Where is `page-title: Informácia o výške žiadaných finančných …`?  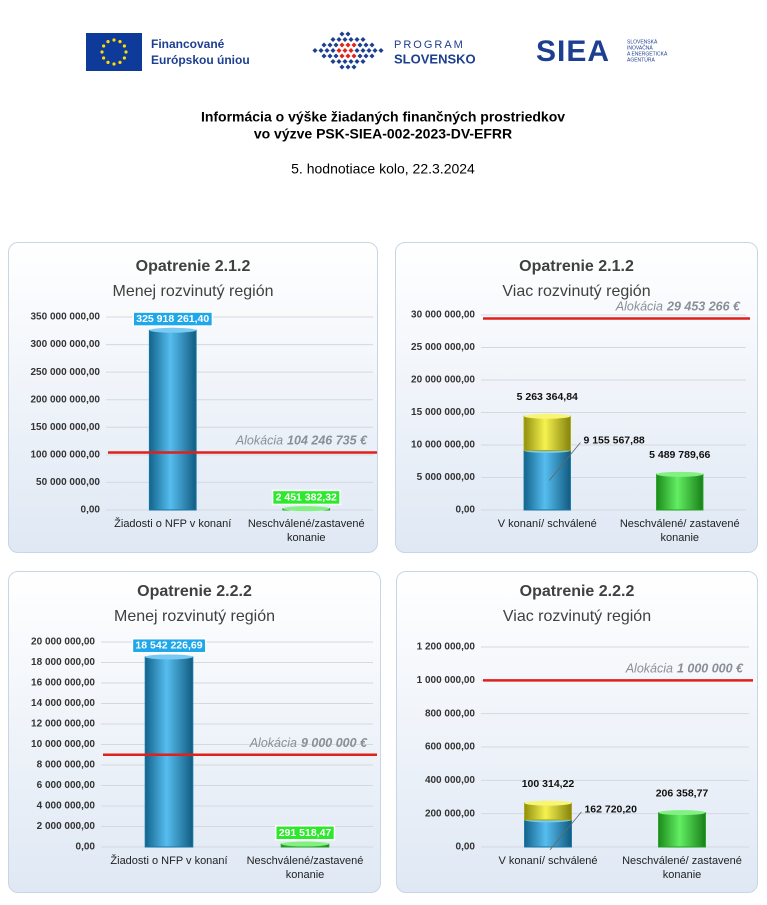
page-title: Informácia o výške žiadaných finančných … is located at coordinates (383, 117).